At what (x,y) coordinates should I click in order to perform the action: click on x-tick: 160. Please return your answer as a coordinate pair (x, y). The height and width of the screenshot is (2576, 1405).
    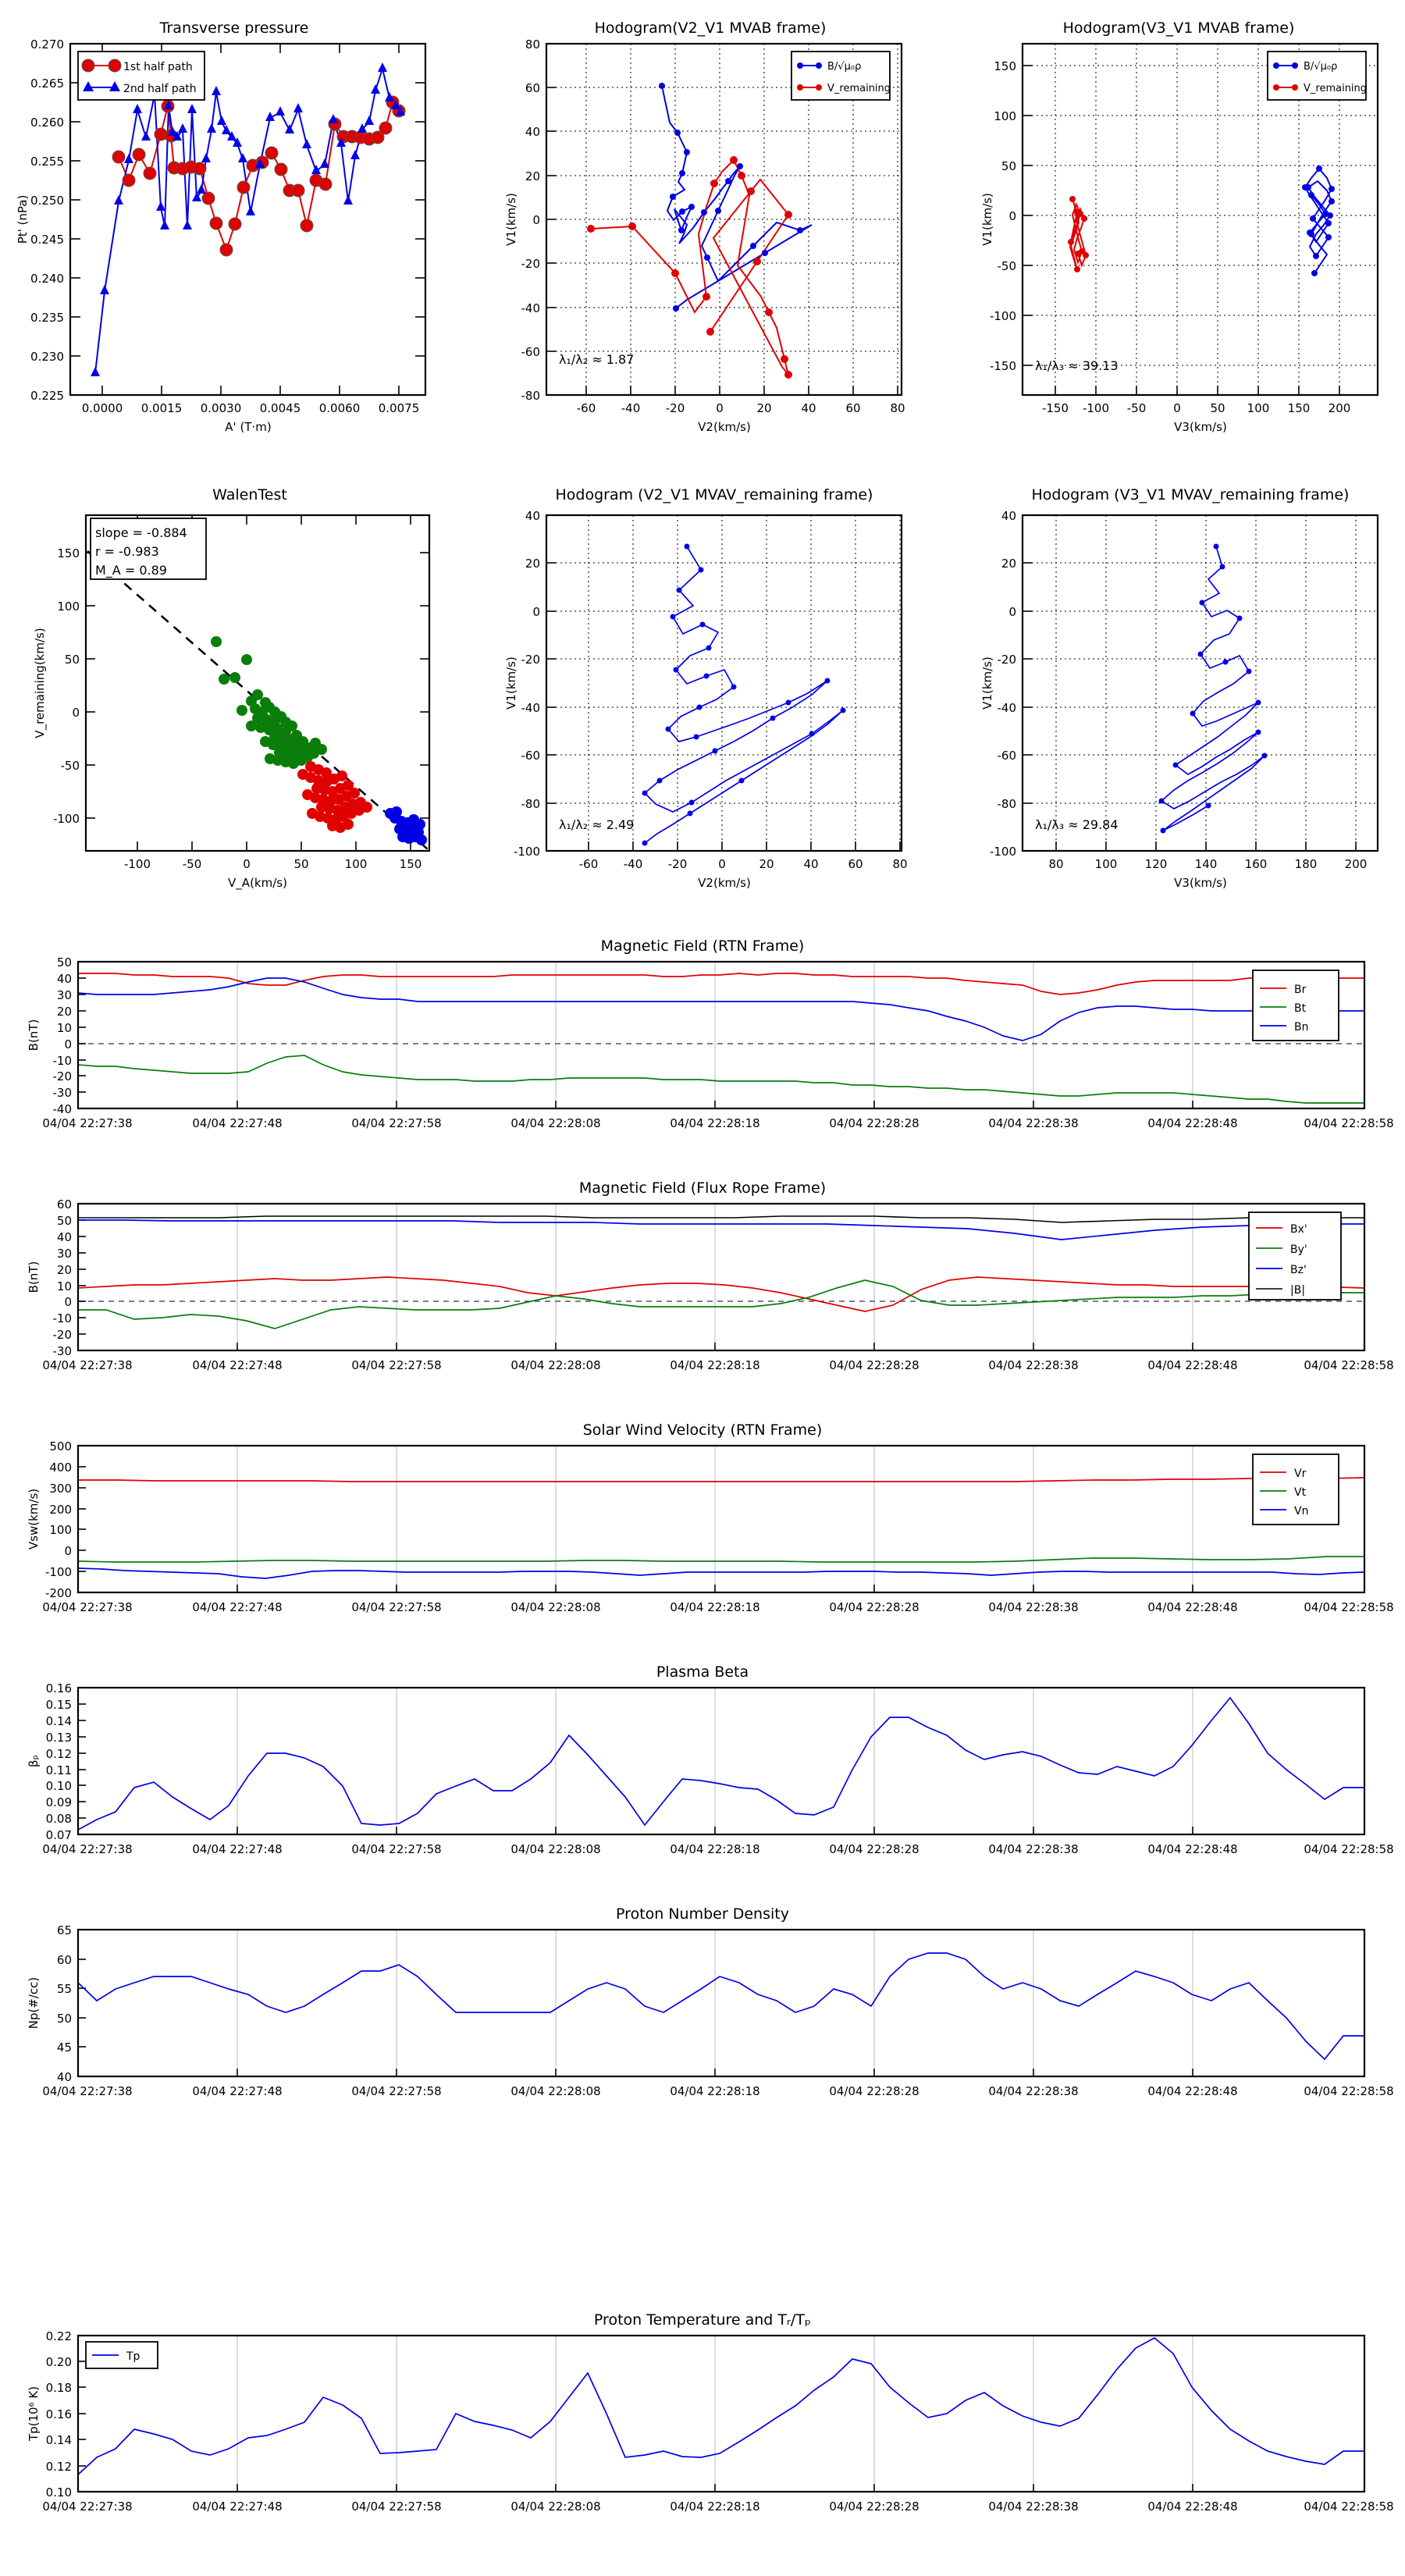
    Looking at the image, I should click on (1256, 864).